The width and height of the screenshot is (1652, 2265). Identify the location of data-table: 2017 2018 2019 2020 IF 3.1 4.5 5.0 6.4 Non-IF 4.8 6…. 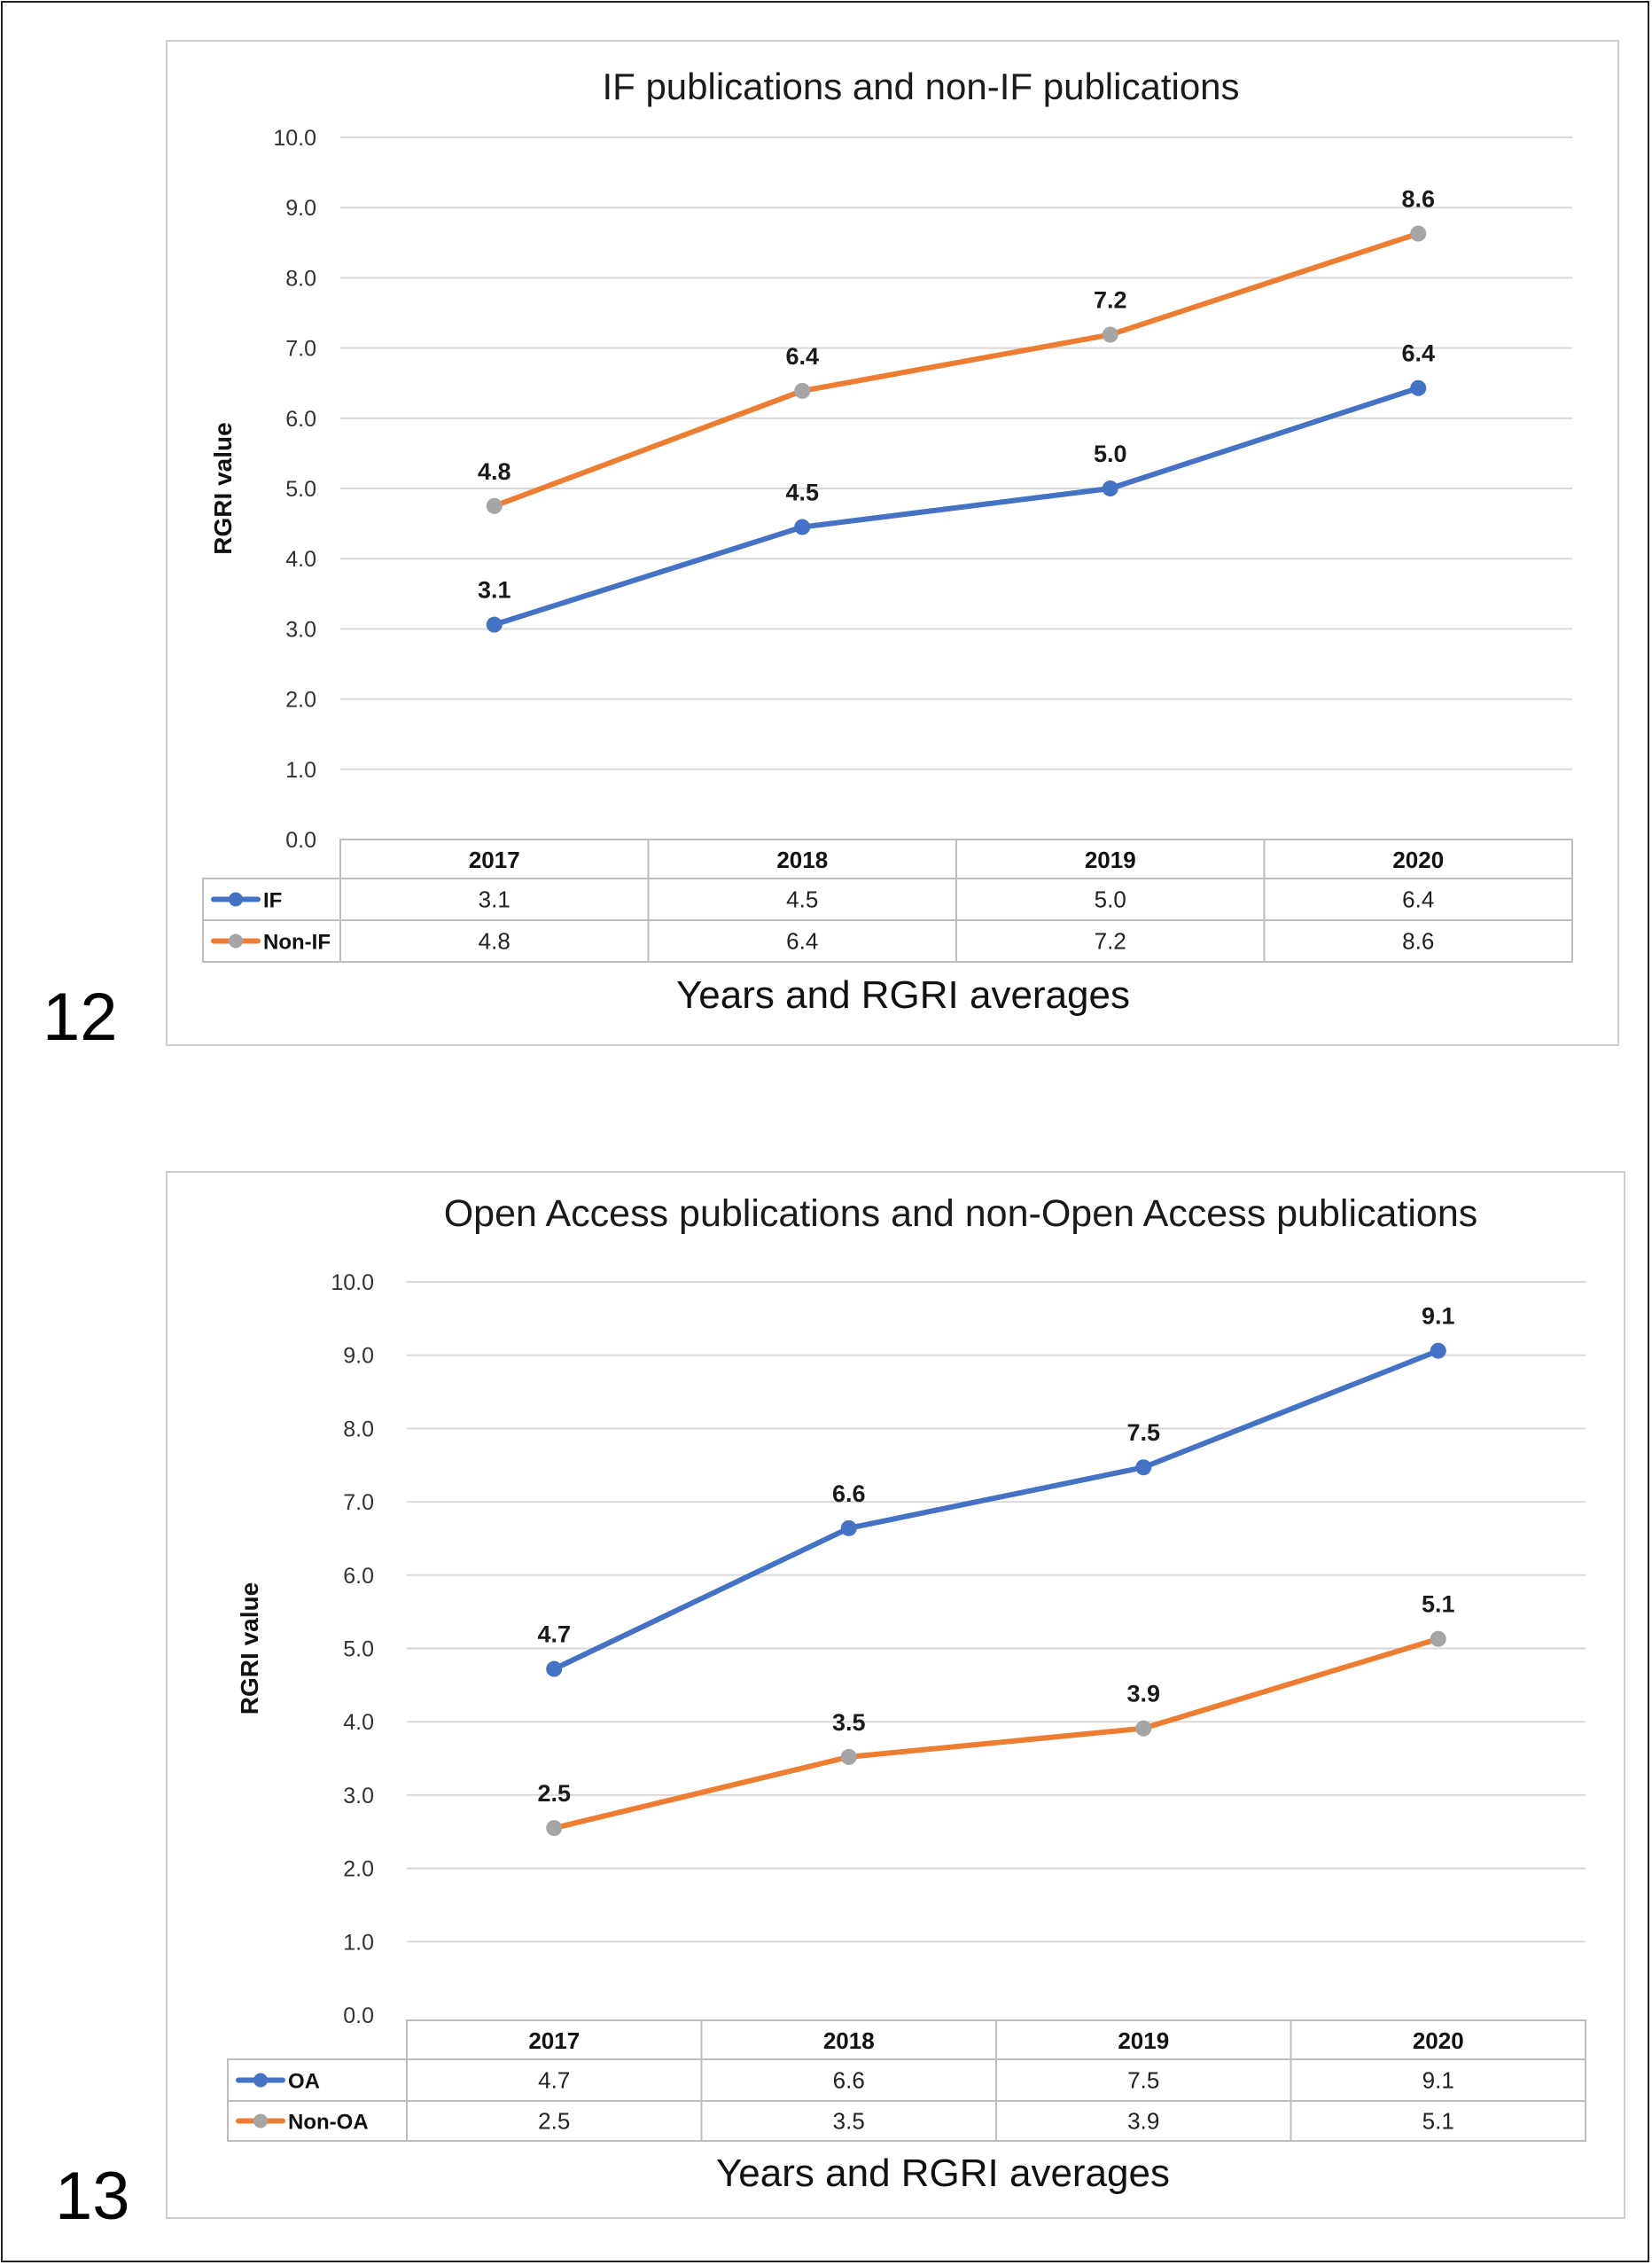
(888, 901).